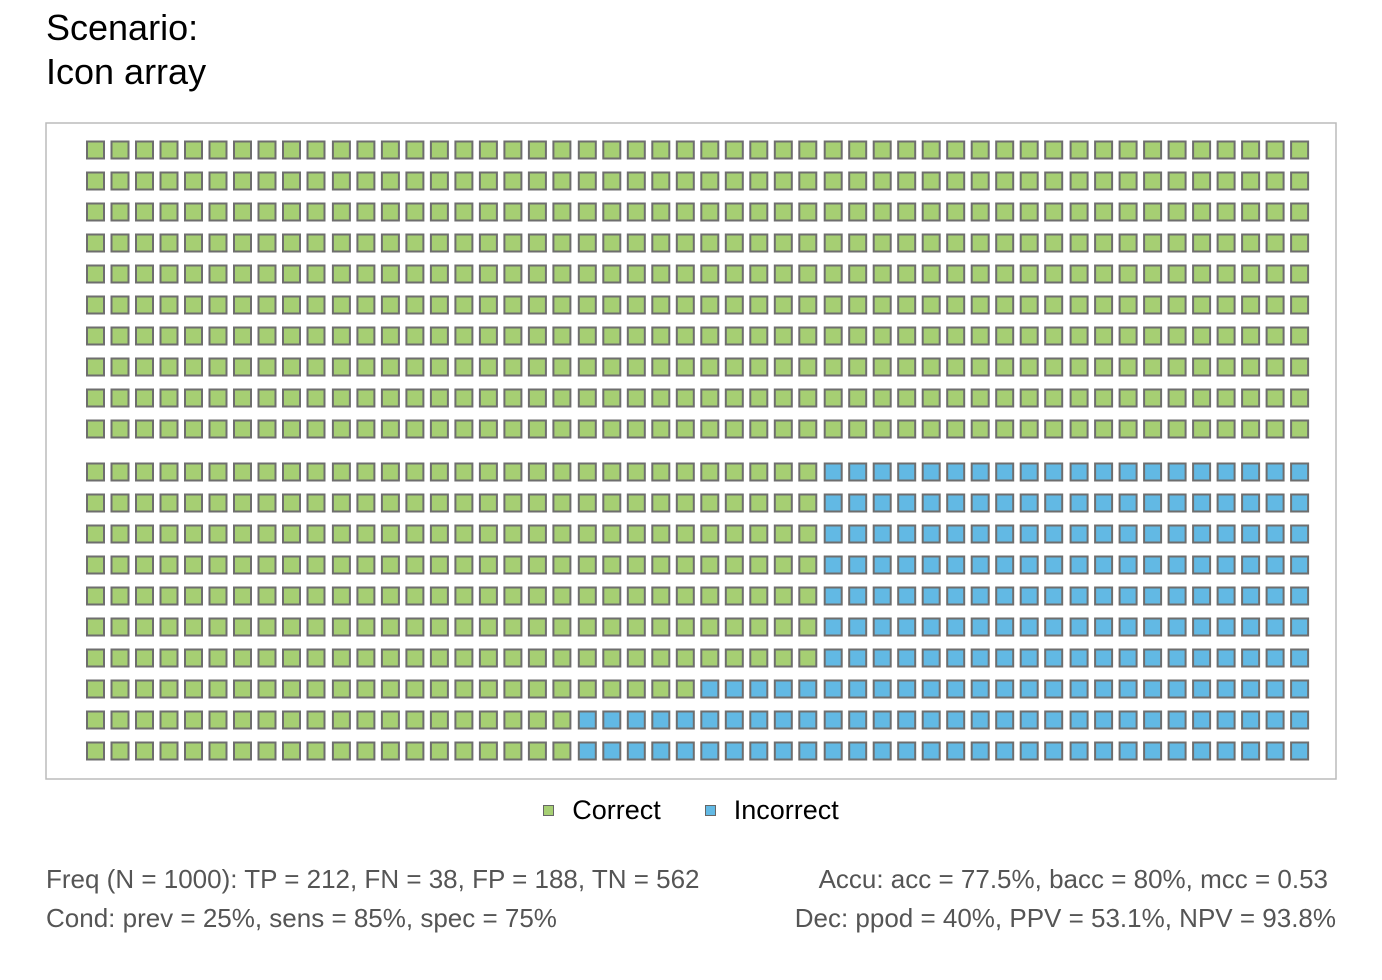  What do you see at coordinates (301, 918) in the screenshot?
I see `footer-cond: Cond: prev = 25%, sens = 85%, spec = 75%` at bounding box center [301, 918].